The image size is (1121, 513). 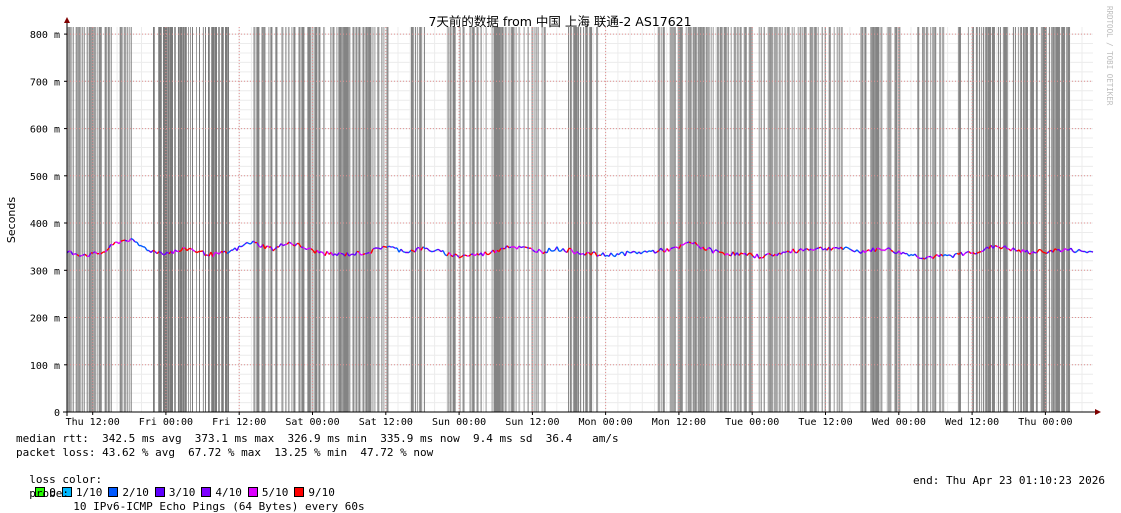 What do you see at coordinates (1009, 480) in the screenshot?
I see `end-timestamp: end: Thu Apr 23 01:10:23 2026` at bounding box center [1009, 480].